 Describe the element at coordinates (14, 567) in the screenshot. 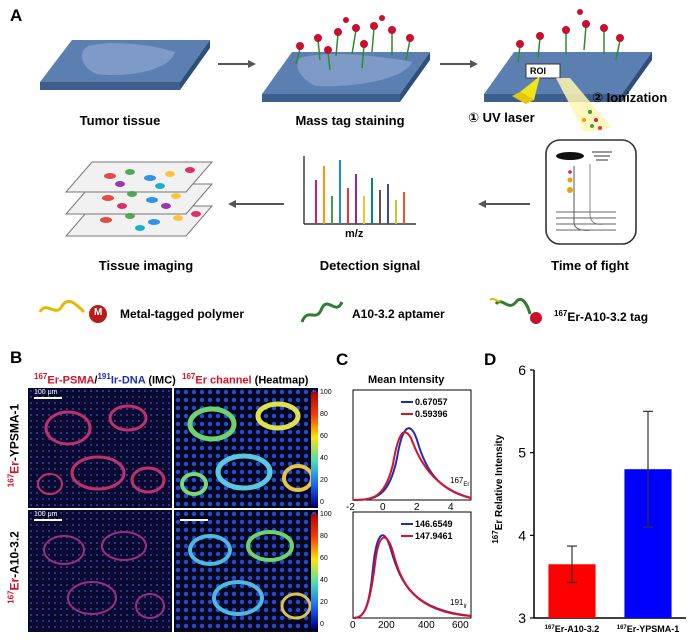

I see `row2-label: 167Er-A10-3.2` at that location.